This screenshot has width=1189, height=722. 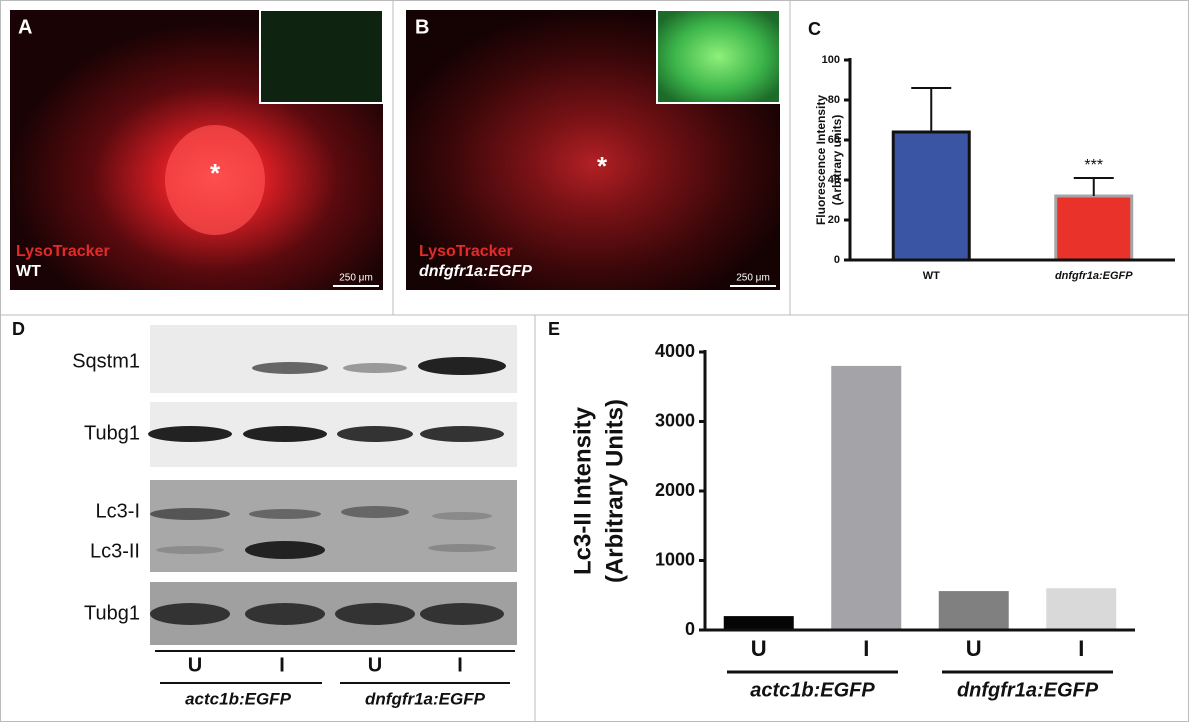 What do you see at coordinates (422, 27) in the screenshot?
I see `panel-label: B` at bounding box center [422, 27].